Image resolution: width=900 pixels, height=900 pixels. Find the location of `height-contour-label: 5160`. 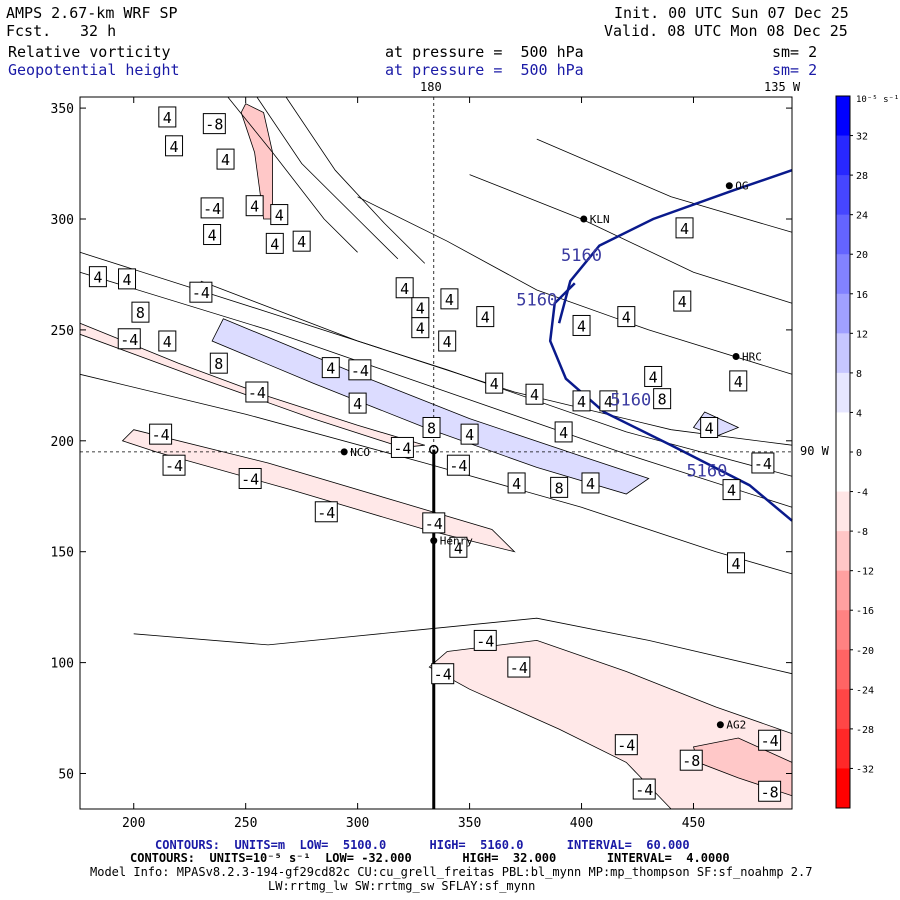

height-contour-label: 5160 is located at coordinates (706, 471).